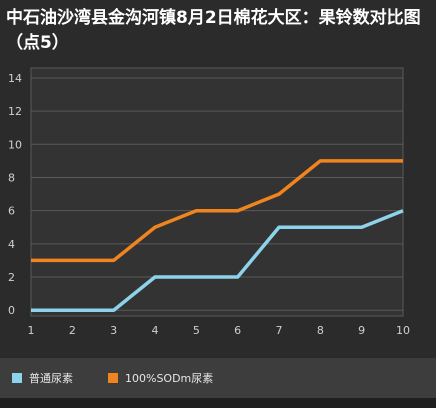 Image resolution: width=436 pixels, height=408 pixels. Describe the element at coordinates (72, 330) in the screenshot. I see `x-tick-label-2: 2` at that location.